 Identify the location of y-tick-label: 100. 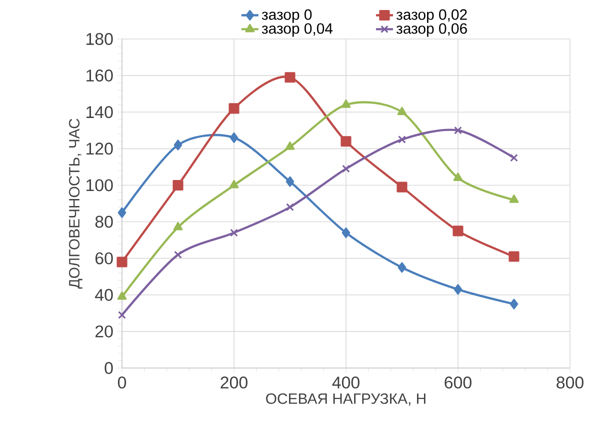
(99, 185).